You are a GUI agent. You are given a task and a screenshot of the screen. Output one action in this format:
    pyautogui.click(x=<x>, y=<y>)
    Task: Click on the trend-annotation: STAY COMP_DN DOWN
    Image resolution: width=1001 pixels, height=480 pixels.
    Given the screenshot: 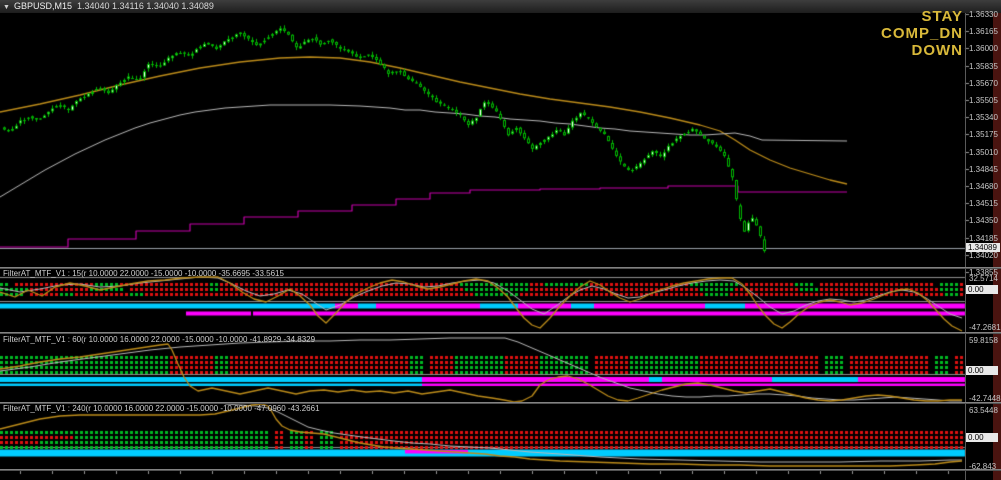 What is the action you would take?
    pyautogui.click(x=922, y=33)
    